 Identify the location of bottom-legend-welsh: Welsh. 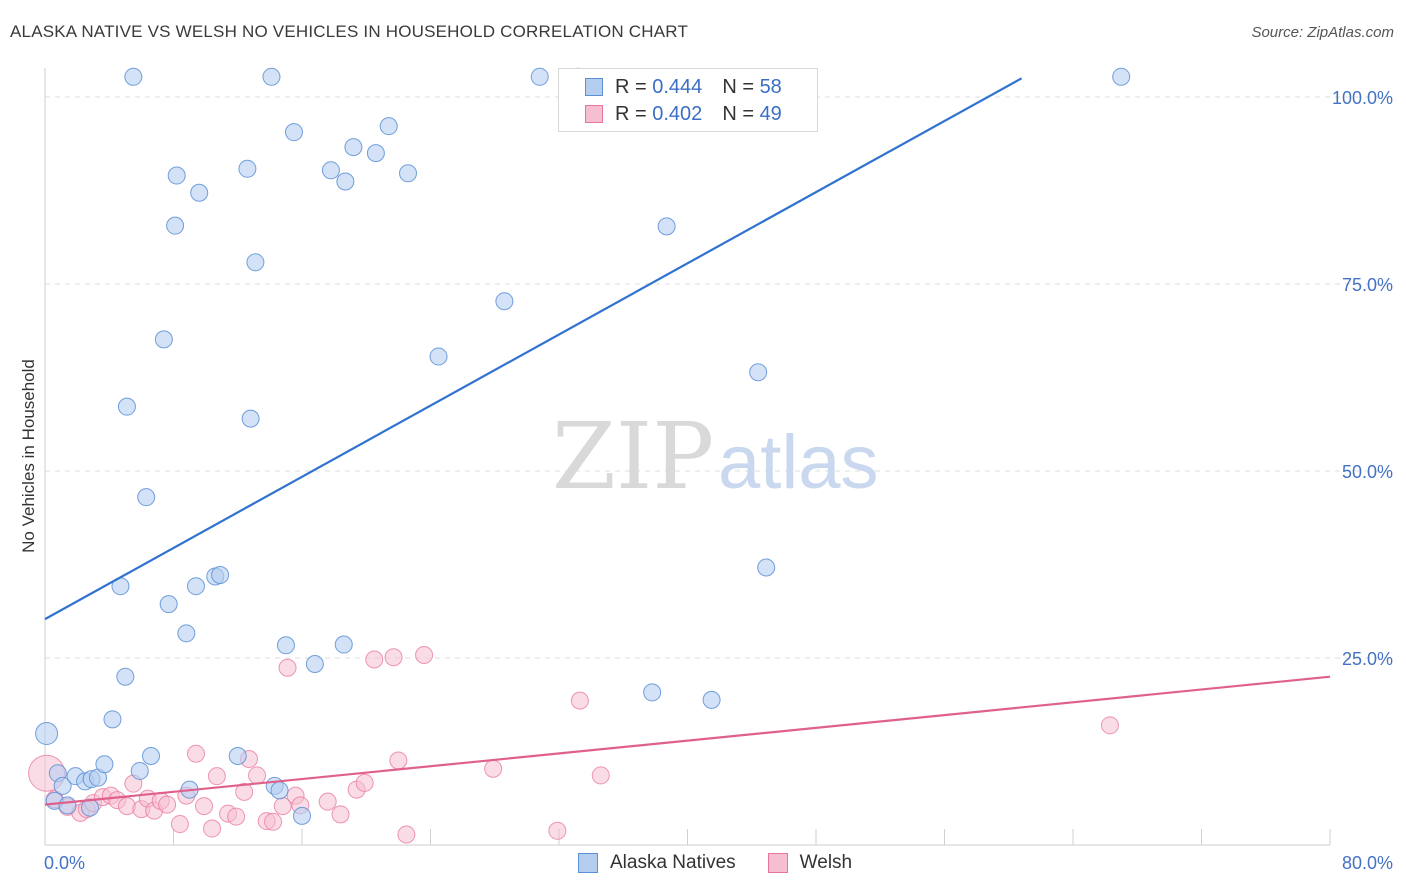
(810, 863).